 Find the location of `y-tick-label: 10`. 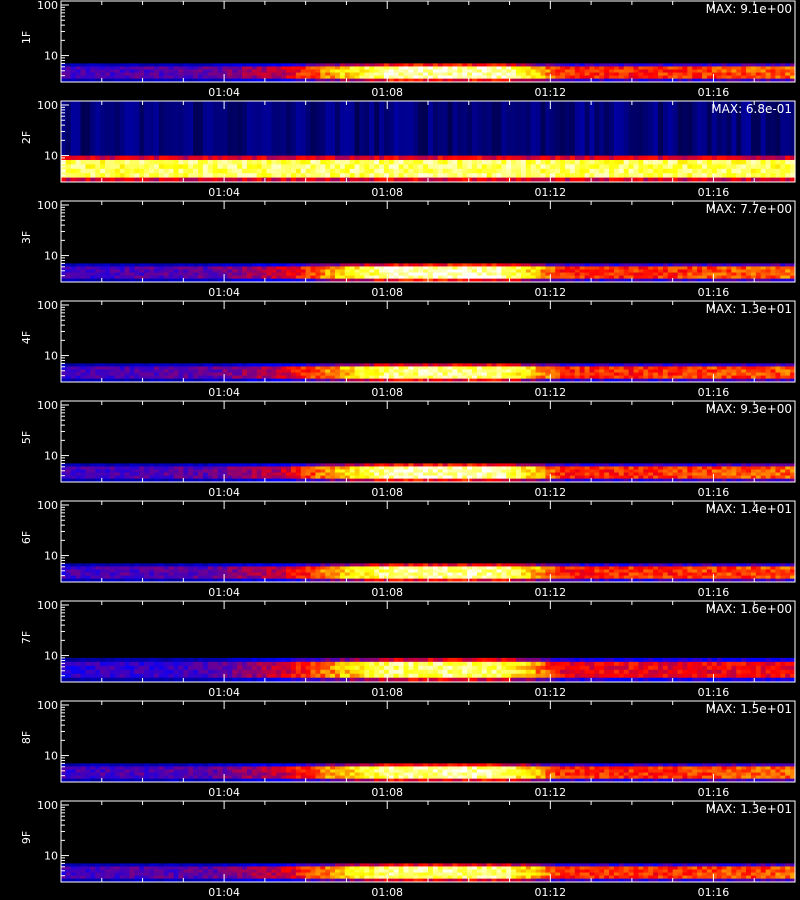

y-tick-label: 10 is located at coordinates (51, 156).